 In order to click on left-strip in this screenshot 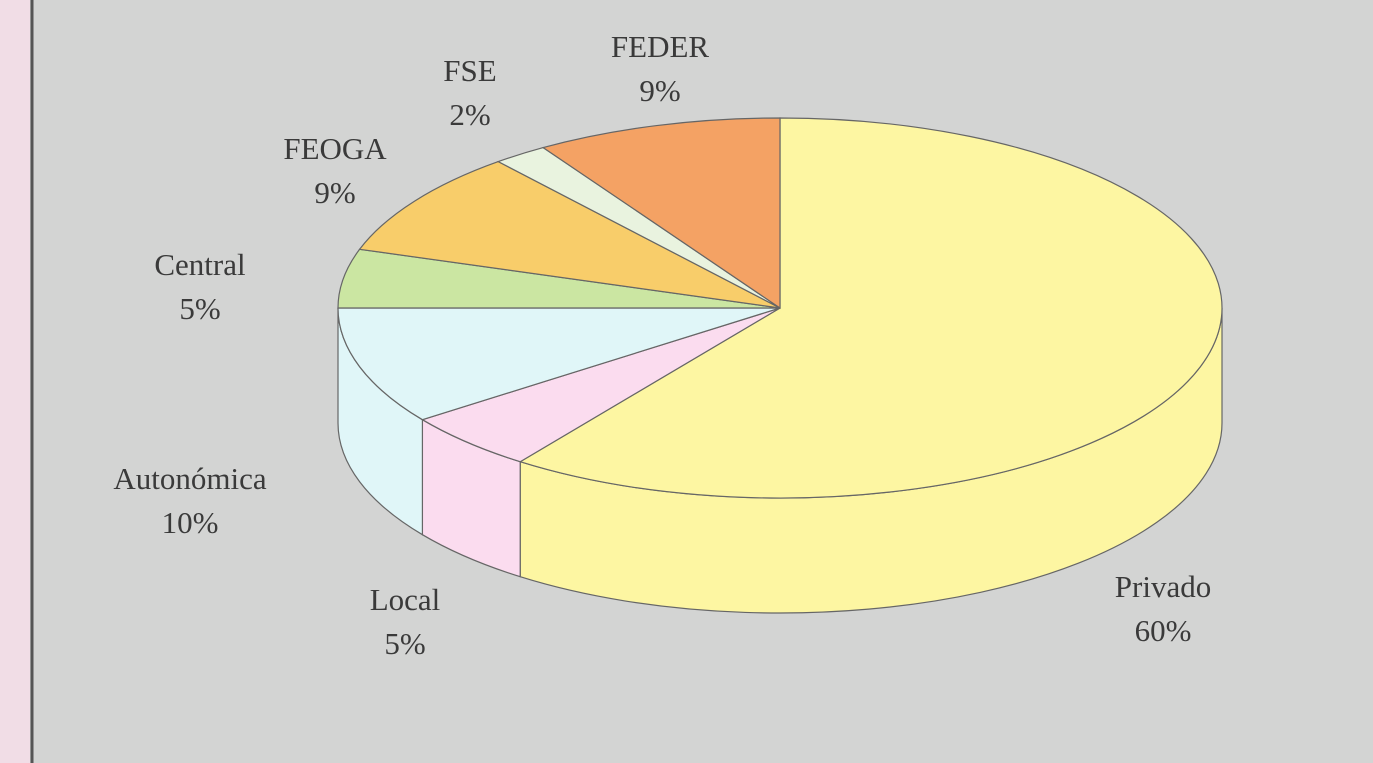, I will do `click(15, 381)`.